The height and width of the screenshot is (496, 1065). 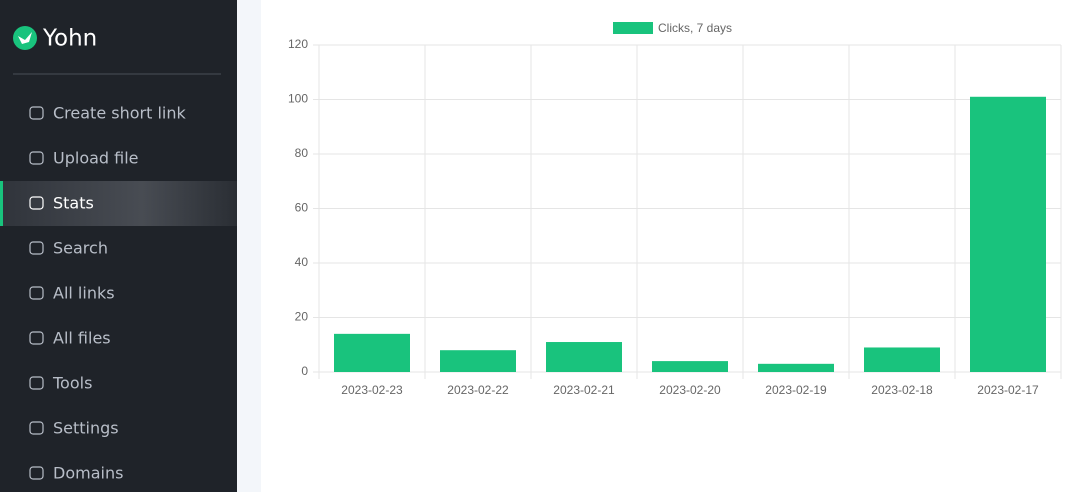 What do you see at coordinates (119, 113) in the screenshot?
I see `nav-item: Create short link` at bounding box center [119, 113].